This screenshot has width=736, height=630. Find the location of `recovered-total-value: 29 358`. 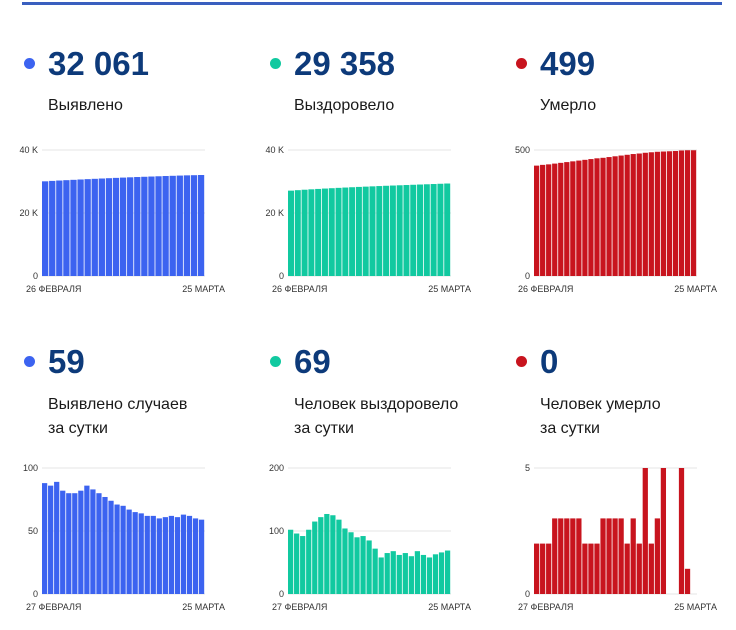

recovered-total-value: 29 358 is located at coordinates (344, 63).